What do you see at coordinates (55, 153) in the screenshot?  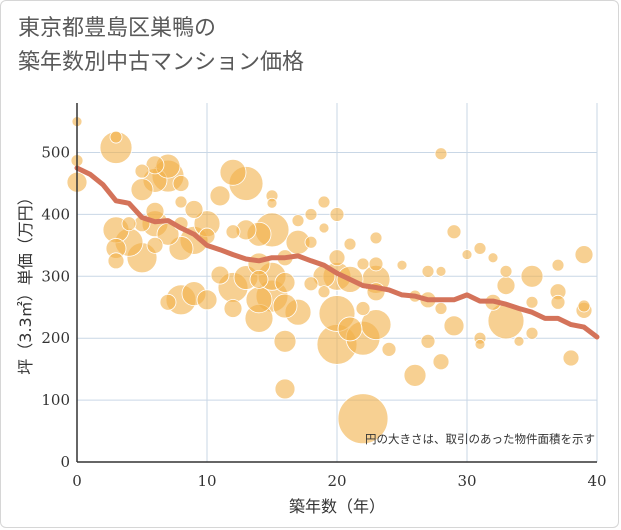 I see `y-tick-label: 500` at bounding box center [55, 153].